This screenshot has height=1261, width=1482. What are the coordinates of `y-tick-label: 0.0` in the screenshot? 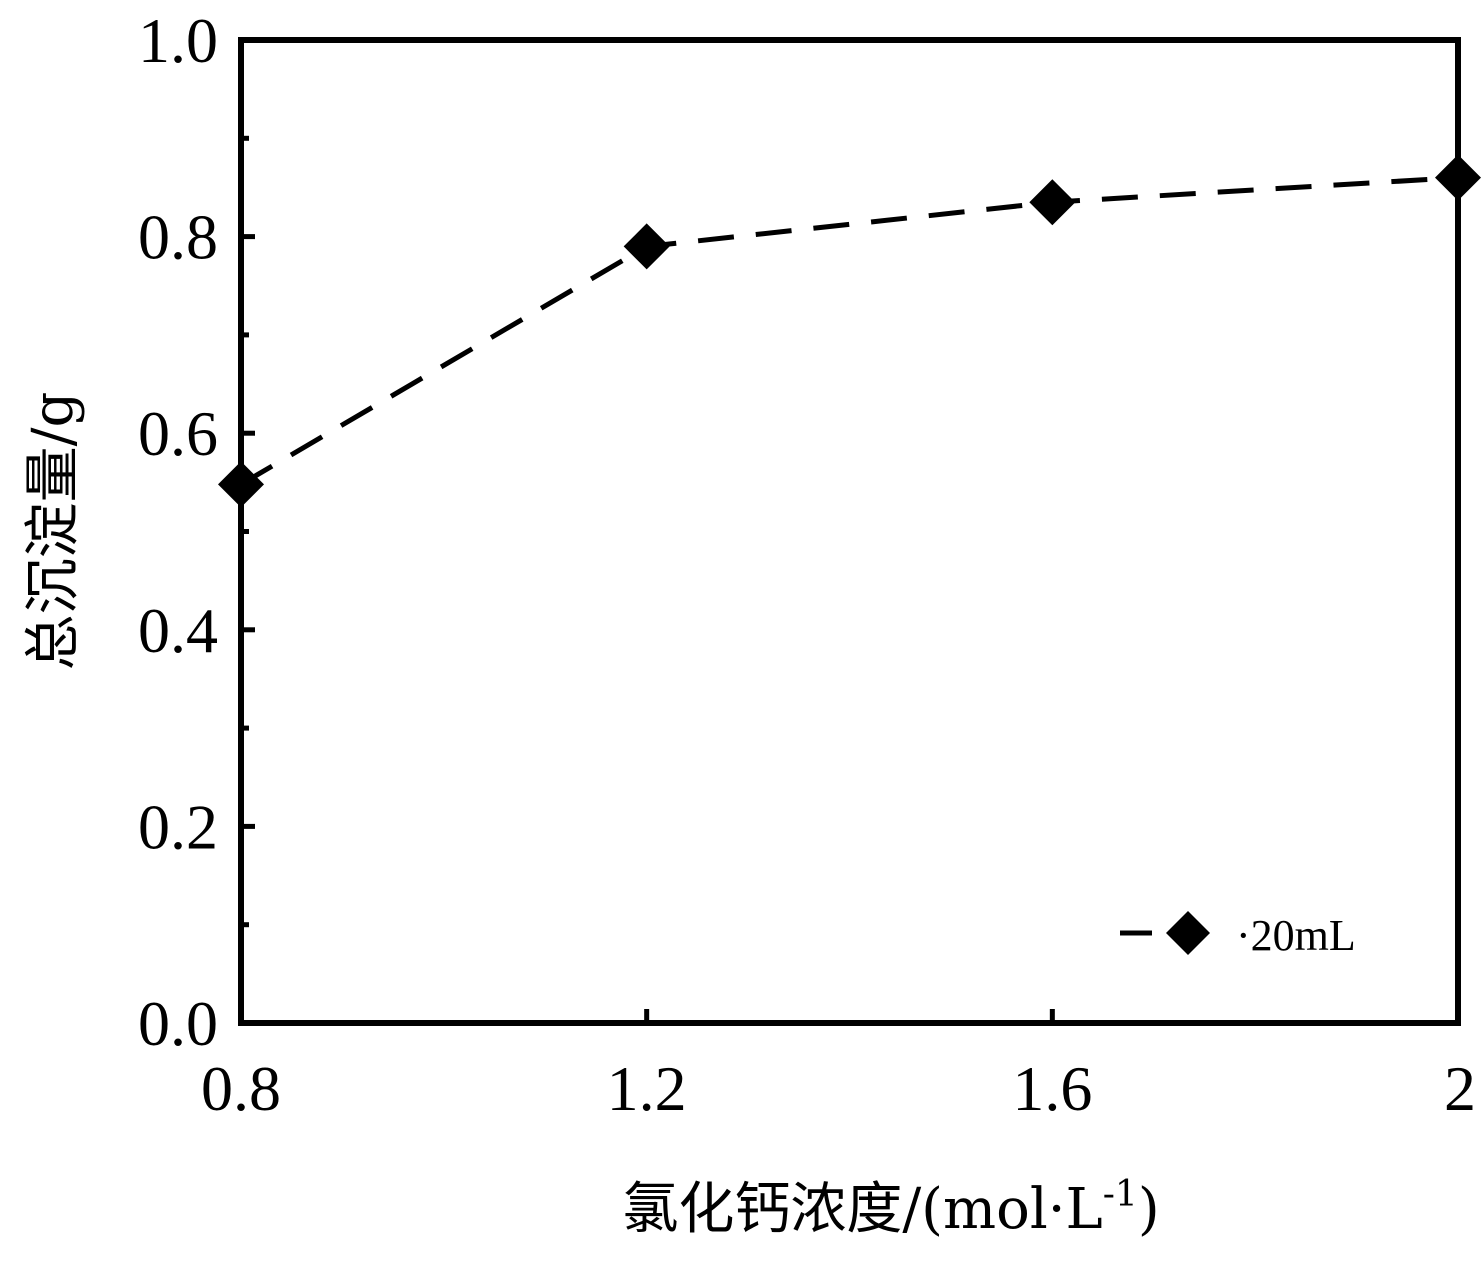 It's located at (178, 1023).